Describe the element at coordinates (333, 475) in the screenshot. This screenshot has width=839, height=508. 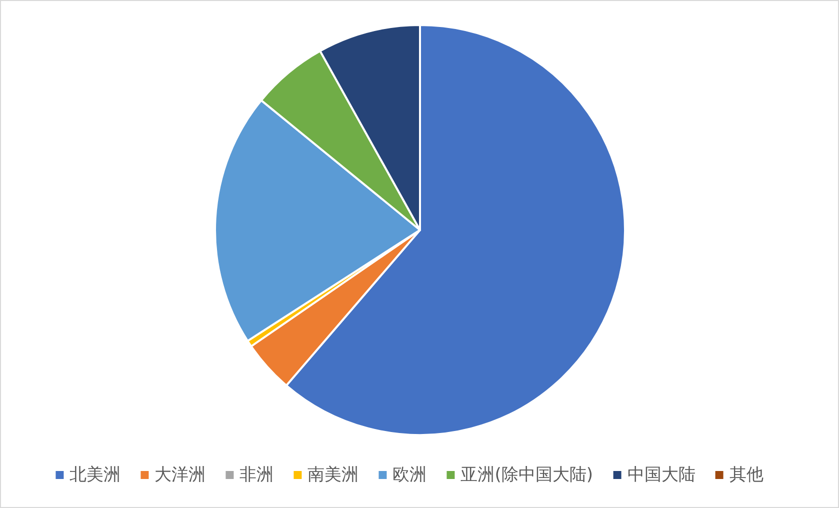
I see `legend-label: 南美洲` at that location.